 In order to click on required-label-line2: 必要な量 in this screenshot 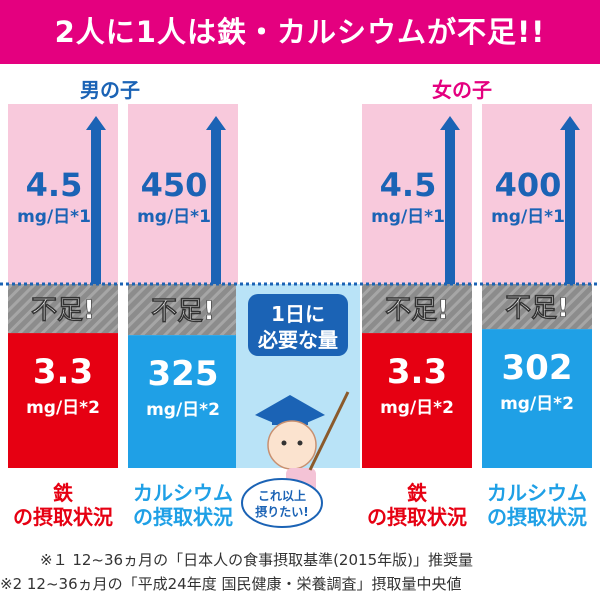, I will do `click(297, 340)`.